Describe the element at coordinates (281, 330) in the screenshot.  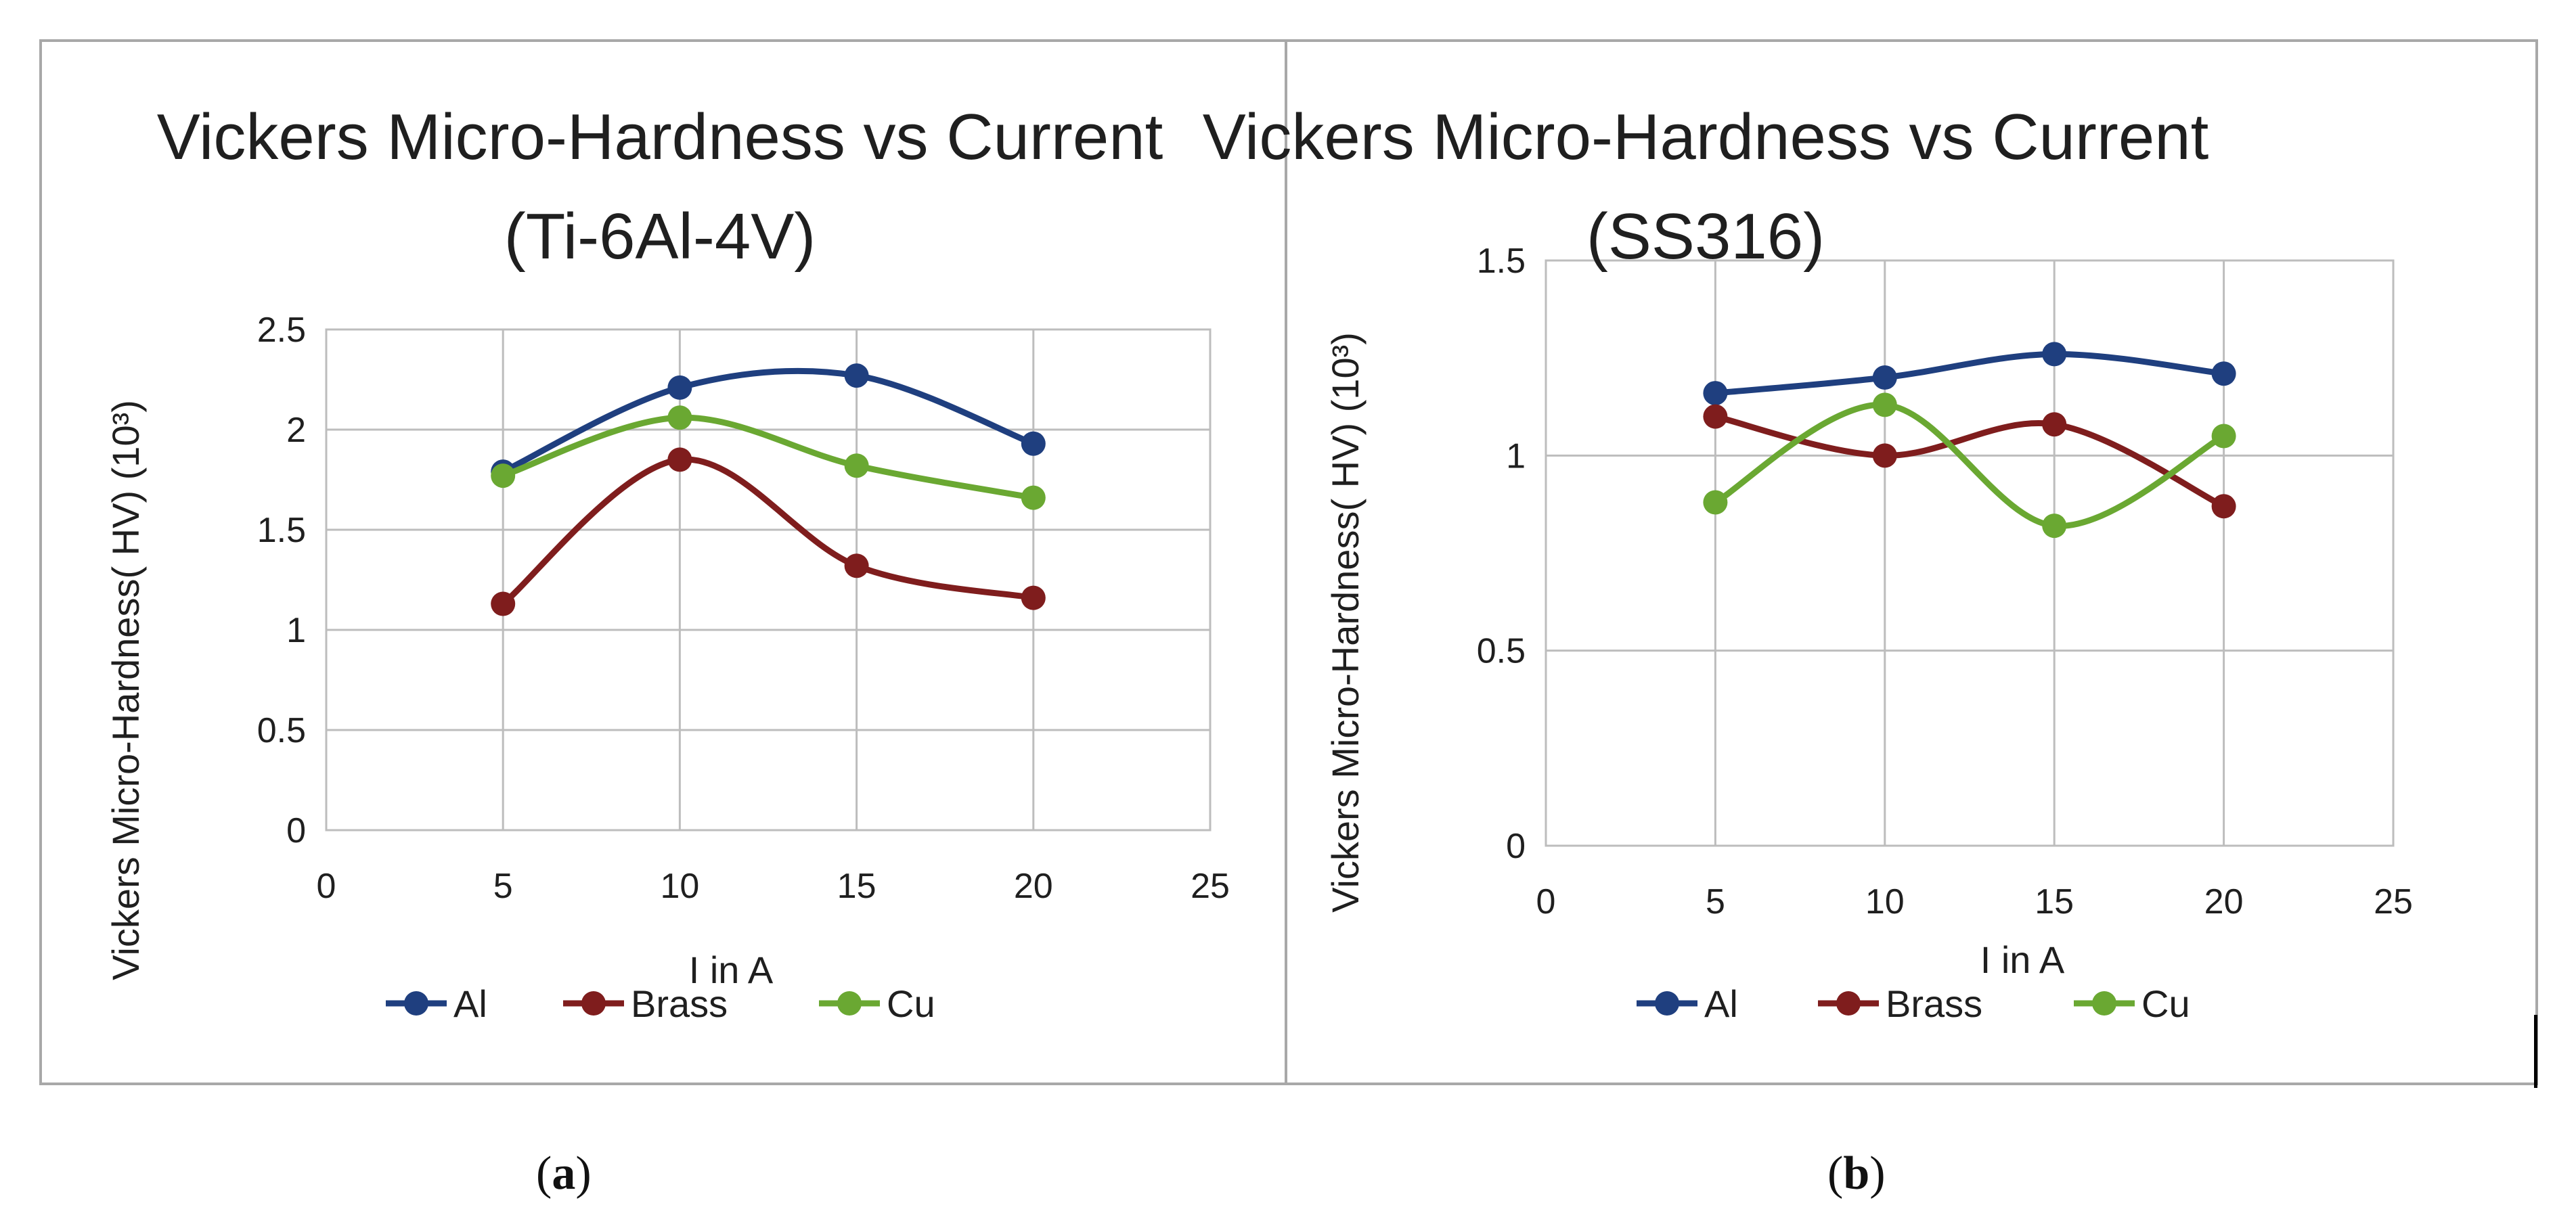
I see `y-tick-label: 2.5` at that location.